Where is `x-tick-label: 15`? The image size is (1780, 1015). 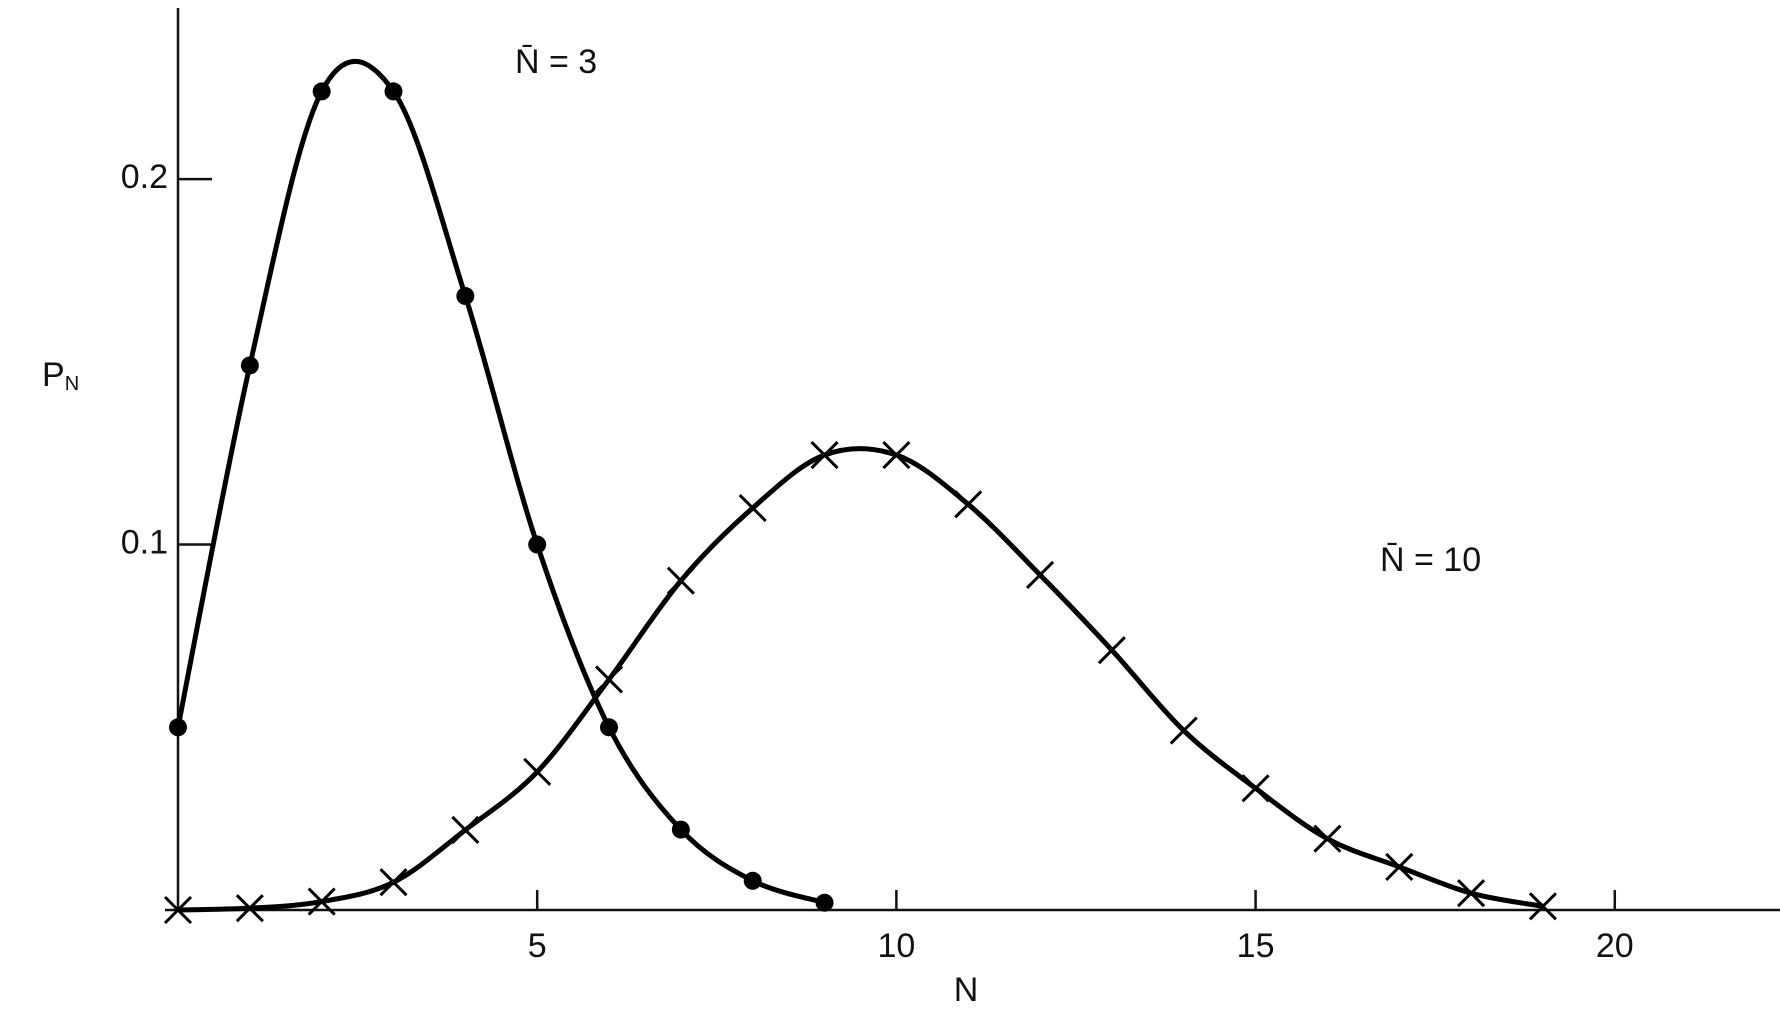 x-tick-label: 15 is located at coordinates (1256, 946).